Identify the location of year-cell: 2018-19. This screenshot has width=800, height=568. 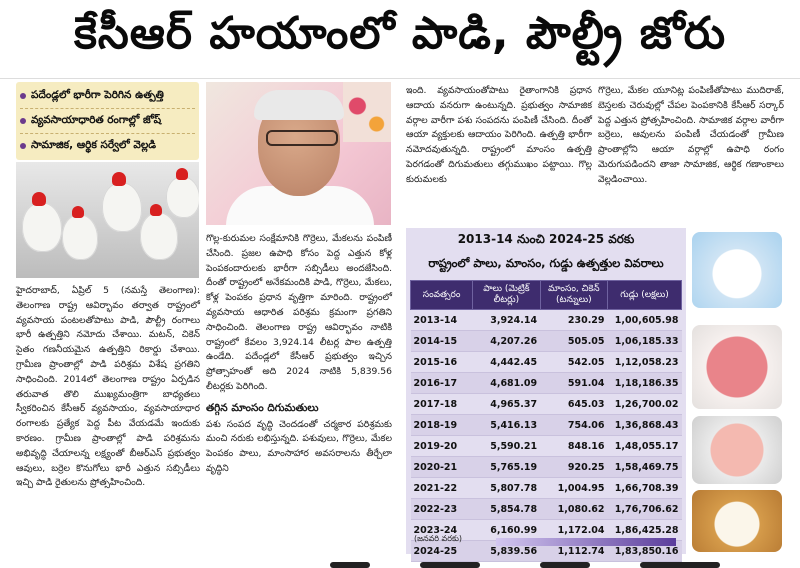
(441, 425).